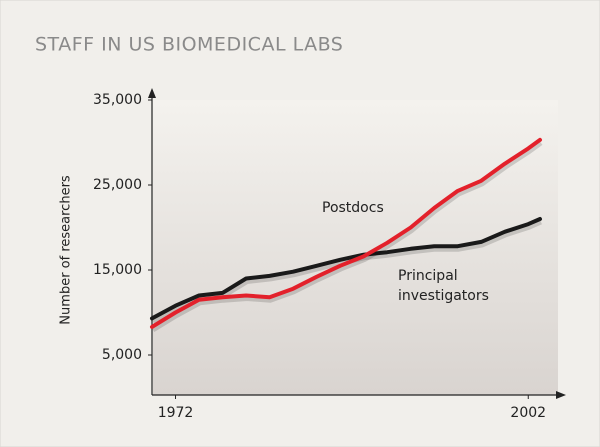 The width and height of the screenshot is (600, 447). Describe the element at coordinates (117, 270) in the screenshot. I see `y-tick-label: 15,000` at that location.